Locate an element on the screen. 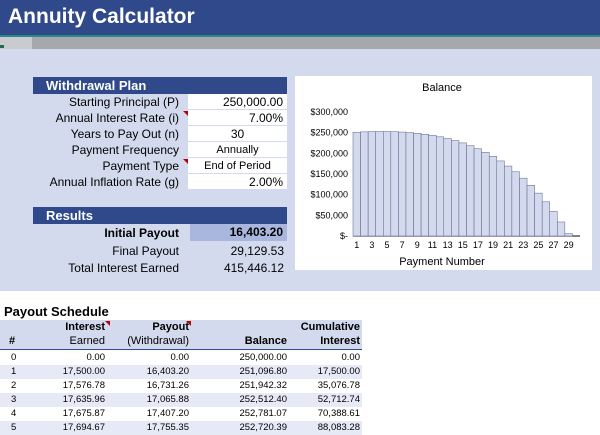 The image size is (600, 435). active-cell-marker is located at coordinates (2, 46).